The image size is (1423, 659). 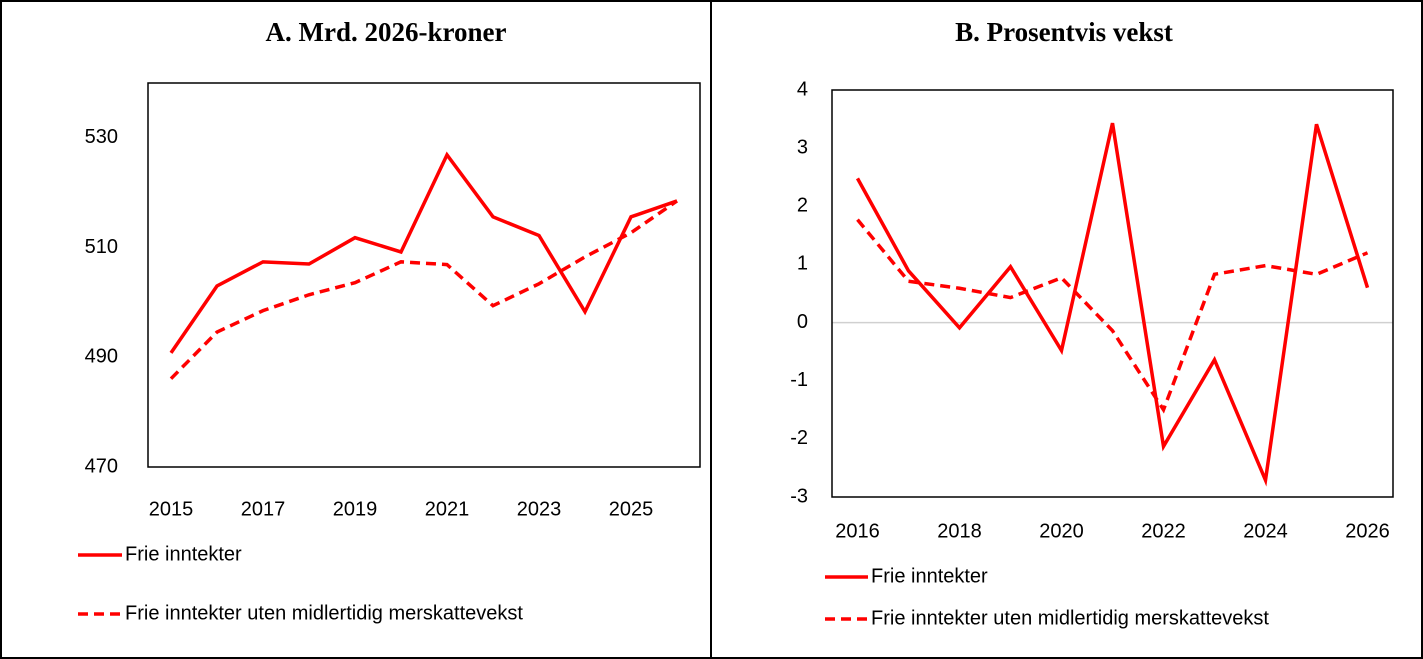 What do you see at coordinates (802, 147) in the screenshot?
I see `y-tick-label: 3` at bounding box center [802, 147].